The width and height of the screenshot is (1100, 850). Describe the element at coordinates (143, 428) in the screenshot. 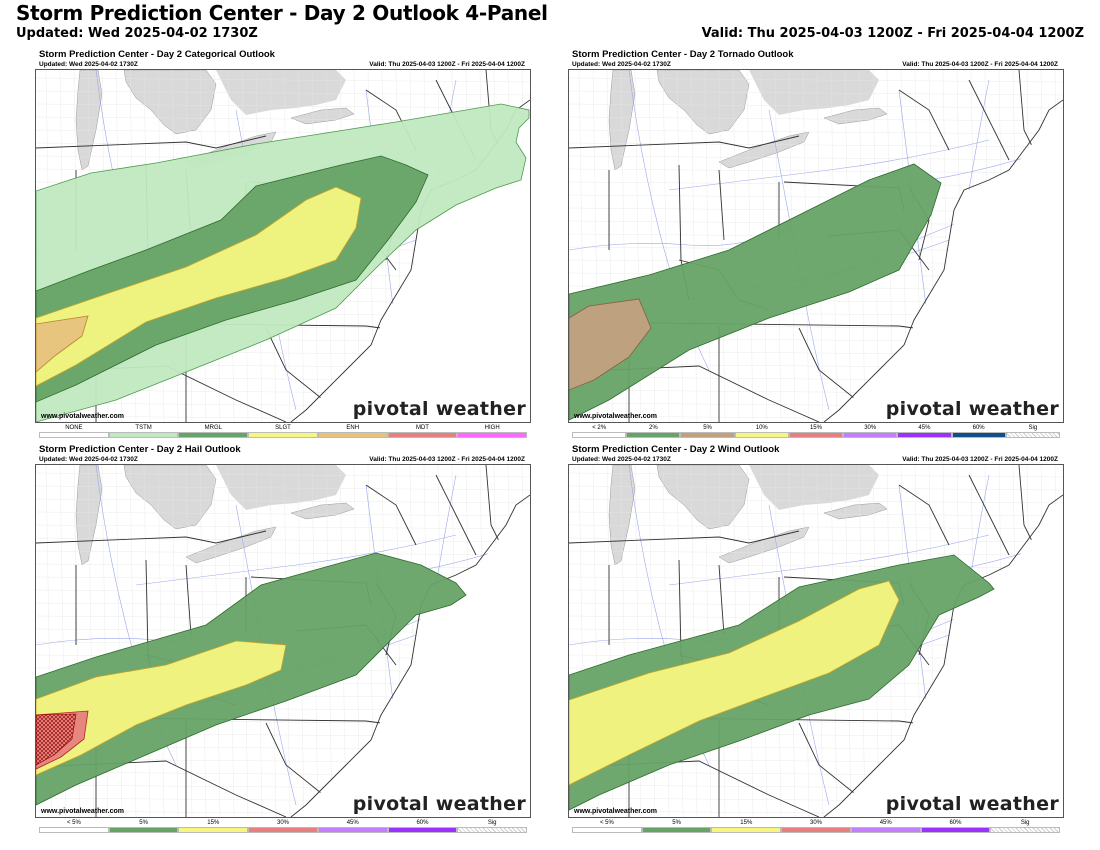

I see `legend-label: TSTM` at that location.